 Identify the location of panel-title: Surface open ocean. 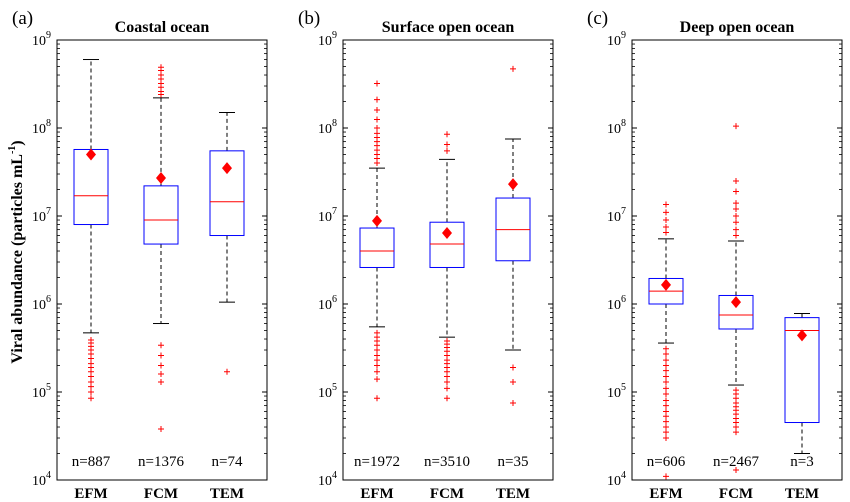
(448, 27).